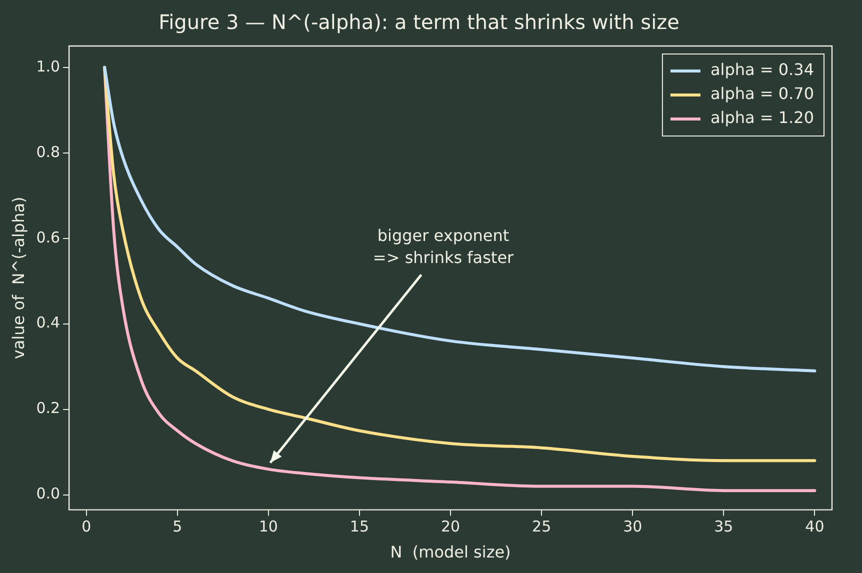  I want to click on y-tick-label: 0.8, so click(48, 151).